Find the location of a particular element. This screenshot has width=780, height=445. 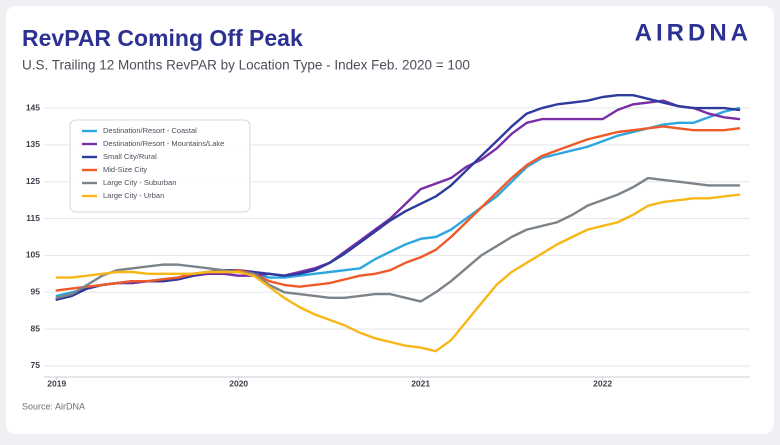

chart-title: RevPAR Coming Off Peak is located at coordinates (162, 38).